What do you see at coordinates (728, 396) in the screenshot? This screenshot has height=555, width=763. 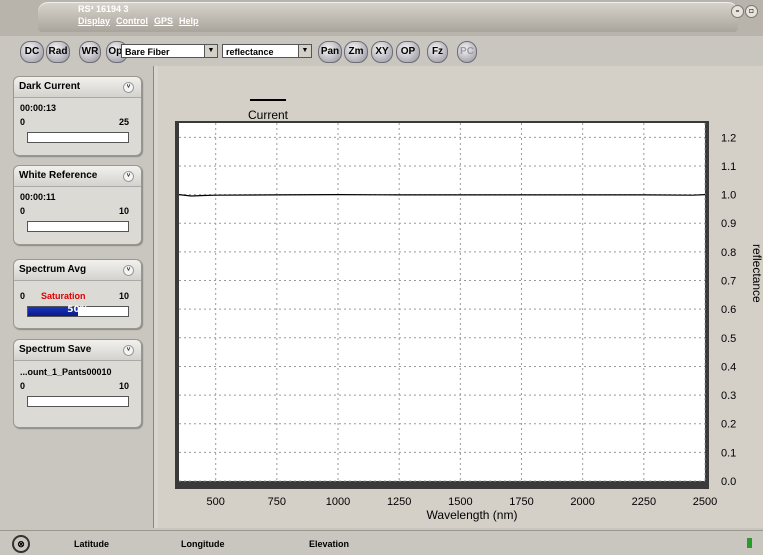 I see `y-tick-label: 0.3` at bounding box center [728, 396].